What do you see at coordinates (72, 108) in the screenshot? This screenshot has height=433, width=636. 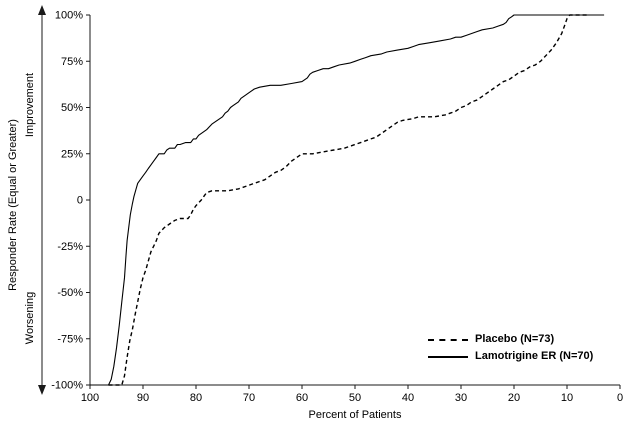 I see `y-axis-tick-label: 50%` at bounding box center [72, 108].